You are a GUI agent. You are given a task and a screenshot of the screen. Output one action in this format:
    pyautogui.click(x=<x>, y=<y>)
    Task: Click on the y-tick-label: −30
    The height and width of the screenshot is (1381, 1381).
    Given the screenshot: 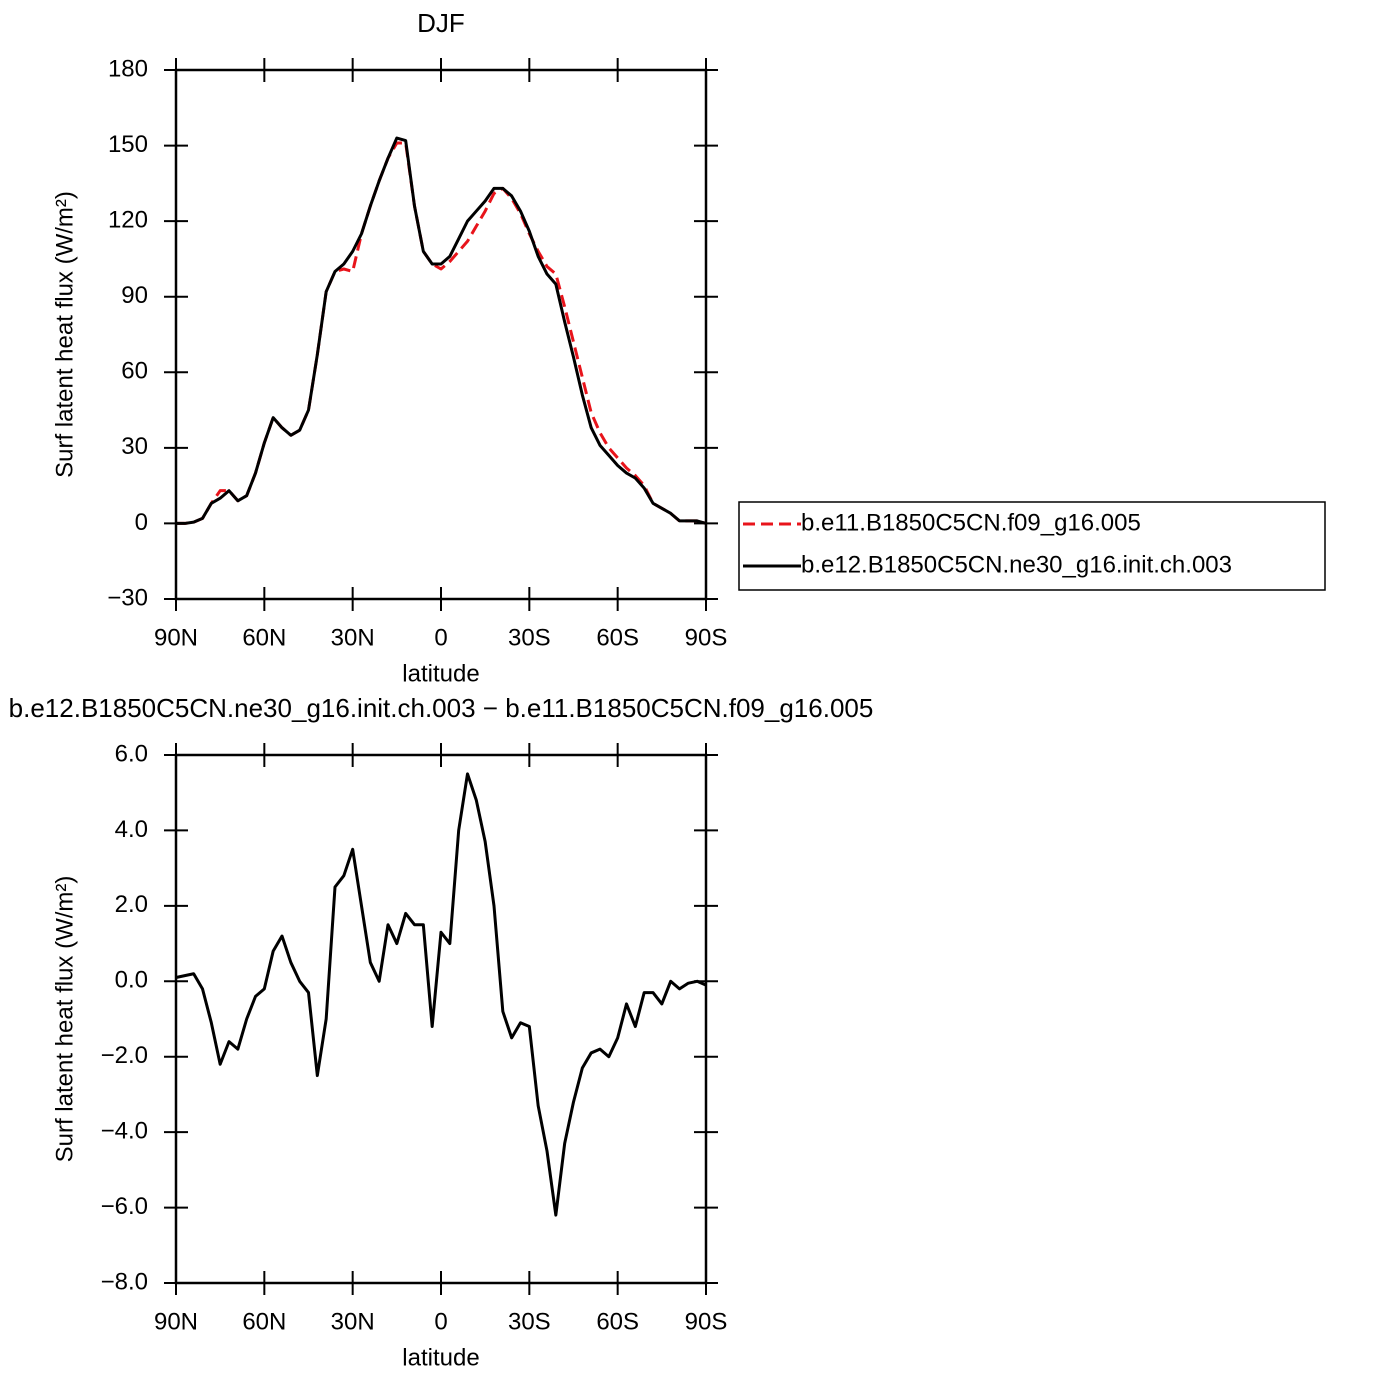 What is the action you would take?
    pyautogui.click(x=127, y=597)
    